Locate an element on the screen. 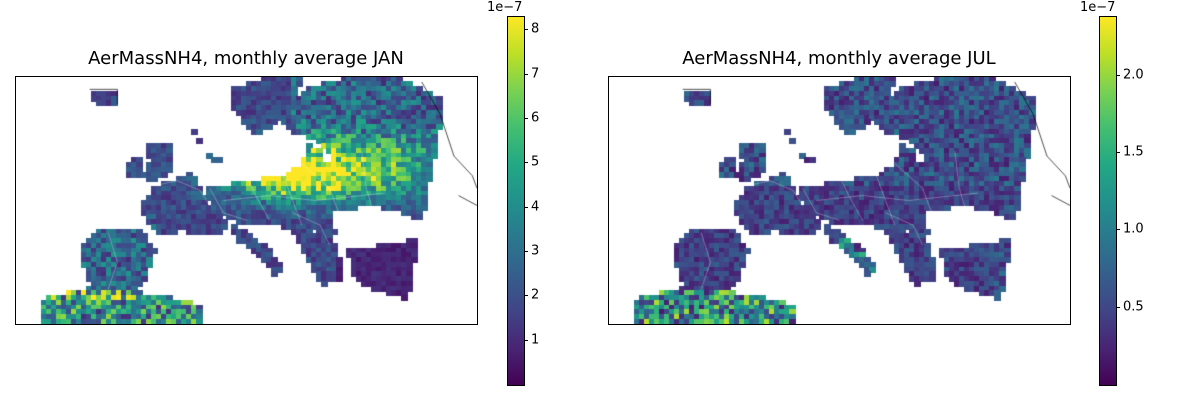 Image resolution: width=1200 pixels, height=400 pixels. colorbar-tick-label: 7 is located at coordinates (535, 74).